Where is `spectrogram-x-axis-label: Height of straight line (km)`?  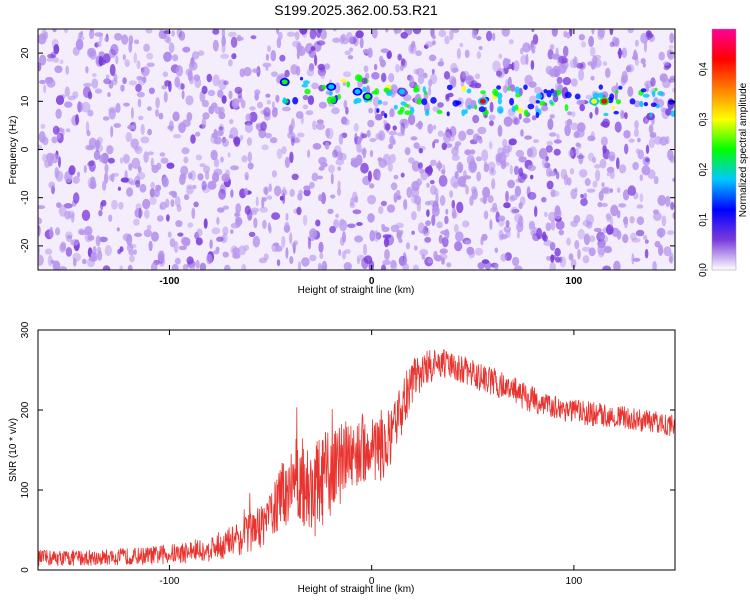
spectrogram-x-axis-label: Height of straight line (km) is located at coordinates (356, 290).